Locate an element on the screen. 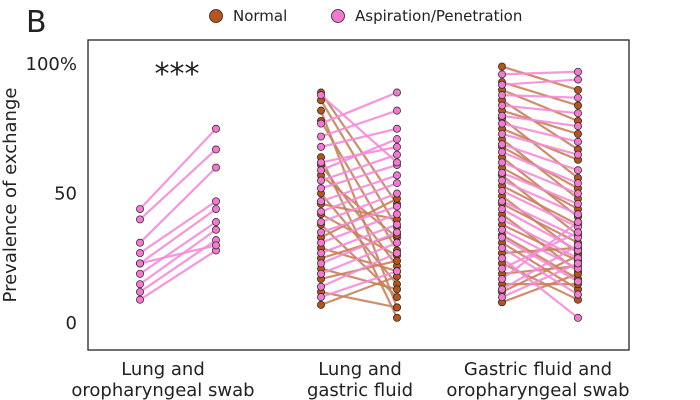  y-axis-label: Prevalence of exchange is located at coordinates (10, 195).